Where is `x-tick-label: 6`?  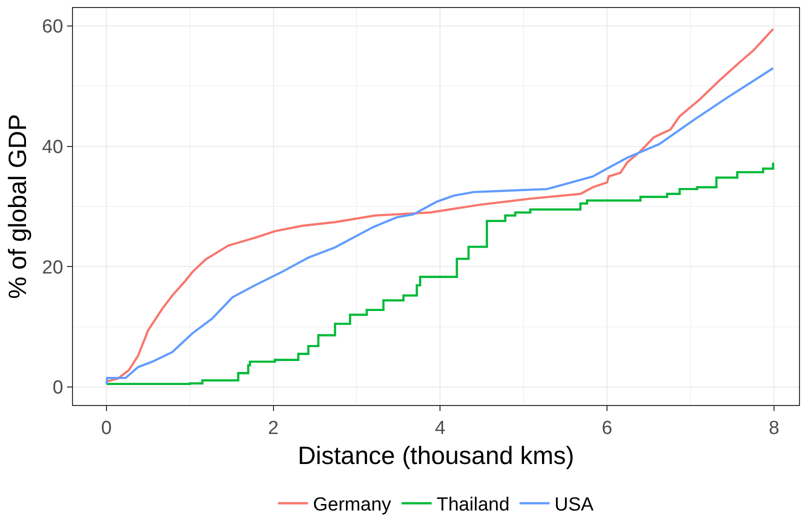
x-tick-label: 6 is located at coordinates (607, 428).